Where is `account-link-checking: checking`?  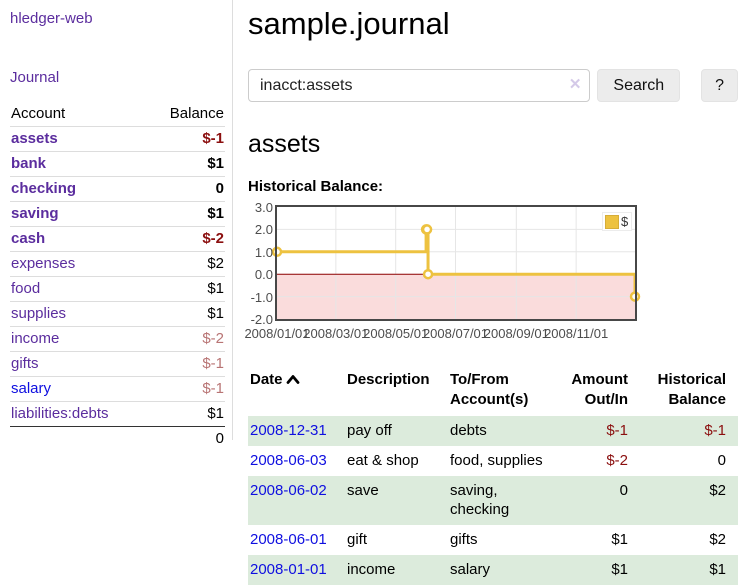
account-link-checking: checking is located at coordinates (44, 188).